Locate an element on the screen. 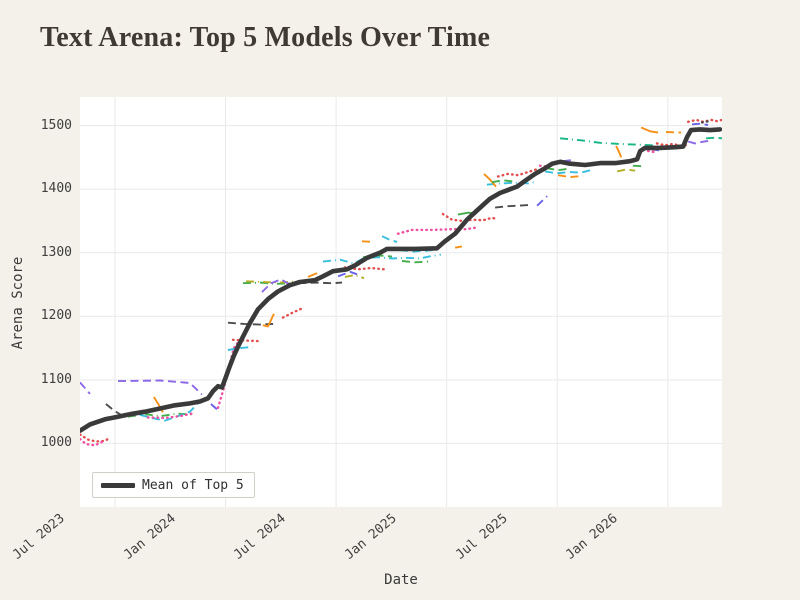 Image resolution: width=800 pixels, height=600 pixels. y-tick-label: 1300 is located at coordinates (56, 252).